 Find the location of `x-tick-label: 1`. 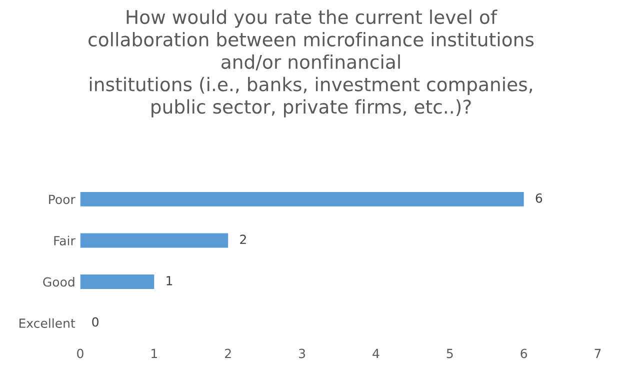

x-tick-label: 1 is located at coordinates (154, 353).